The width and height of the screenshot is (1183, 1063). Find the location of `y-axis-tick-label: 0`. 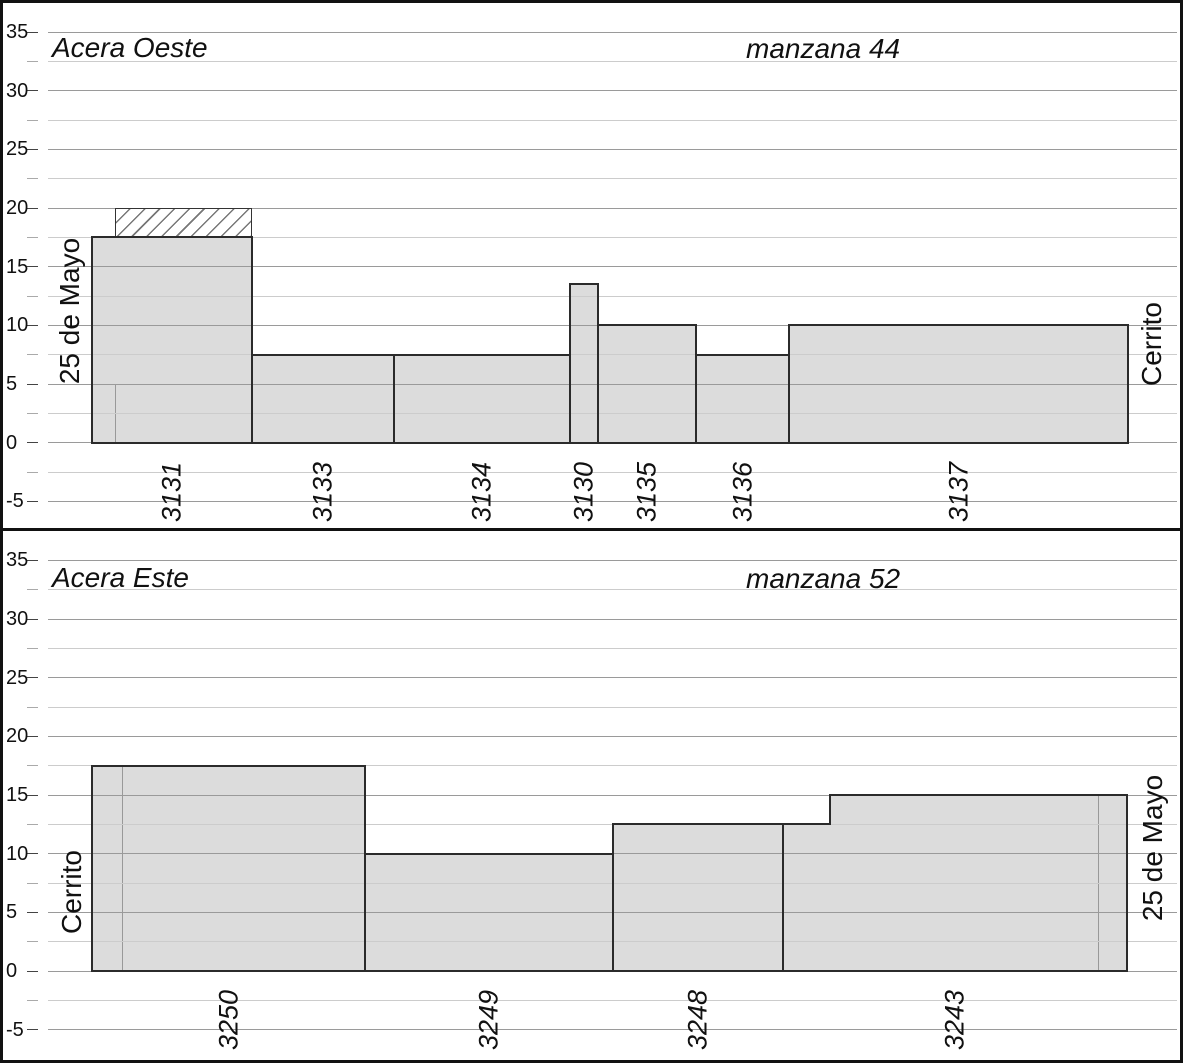

y-axis-tick-label: 0 is located at coordinates (12, 442).